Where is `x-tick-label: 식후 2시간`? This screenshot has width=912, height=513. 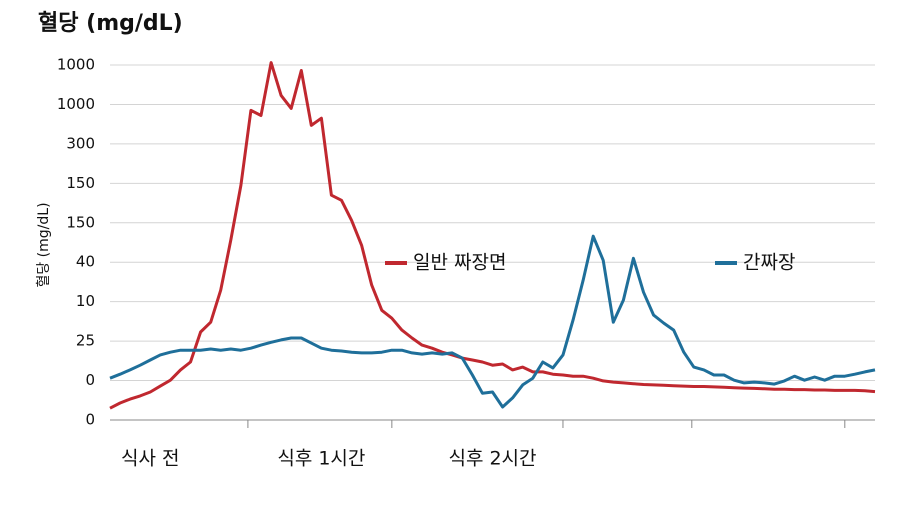 x-tick-label: 식후 2시간 is located at coordinates (492, 459).